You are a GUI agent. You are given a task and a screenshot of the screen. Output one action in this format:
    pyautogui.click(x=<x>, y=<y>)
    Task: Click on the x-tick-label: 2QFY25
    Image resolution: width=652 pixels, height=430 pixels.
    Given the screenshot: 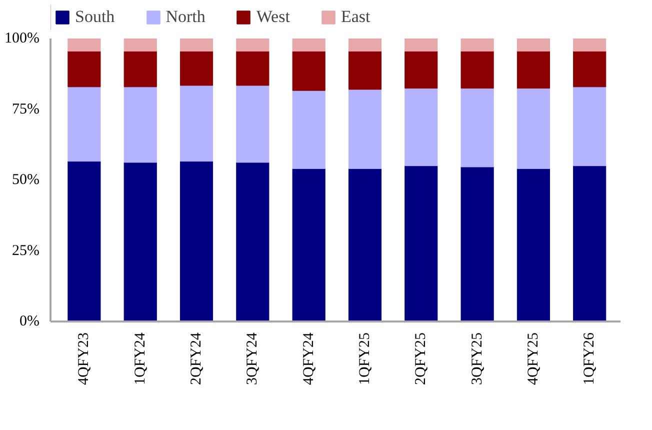 What is the action you would take?
    pyautogui.click(x=421, y=359)
    